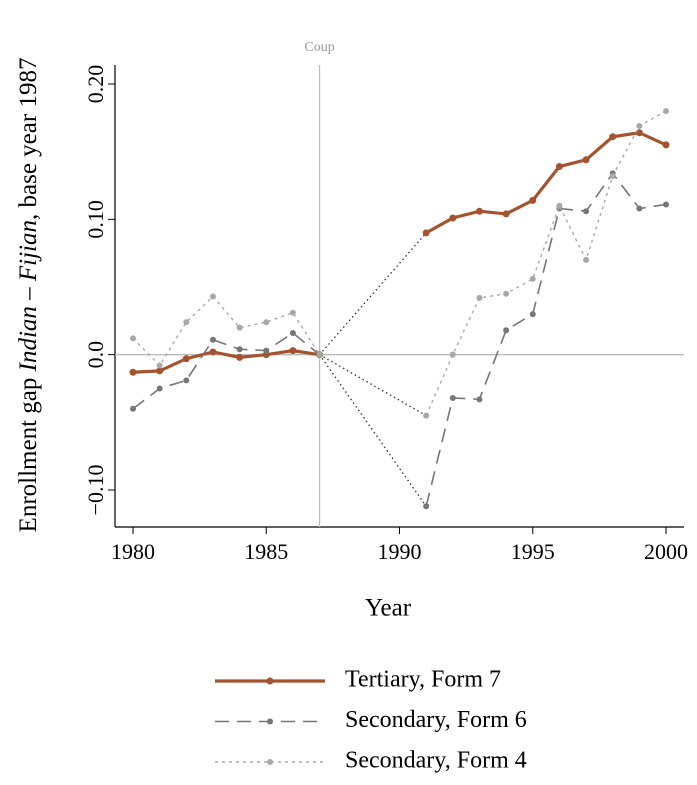 This screenshot has height=785, width=697. What do you see at coordinates (423, 680) in the screenshot?
I see `legend-label: Tertiary, Form 7` at bounding box center [423, 680].